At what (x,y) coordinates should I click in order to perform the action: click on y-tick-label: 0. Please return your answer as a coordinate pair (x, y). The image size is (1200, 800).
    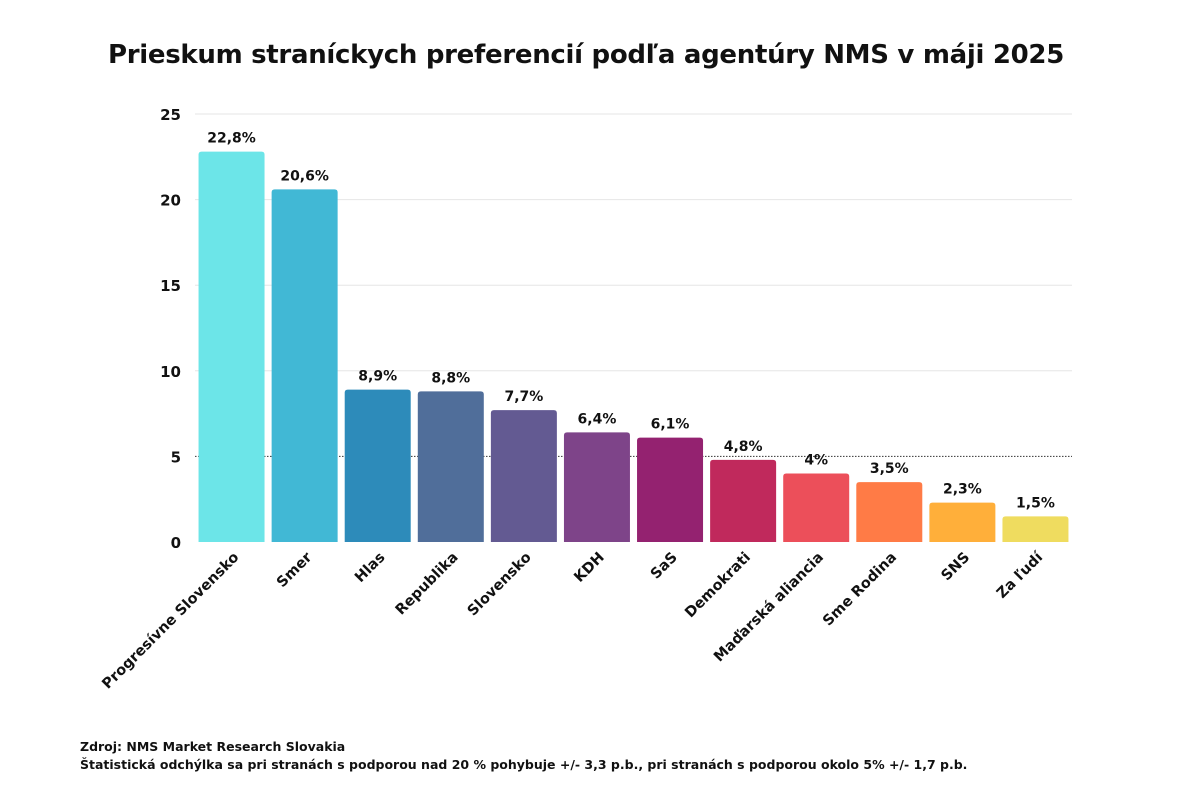
    Looking at the image, I should click on (176, 543).